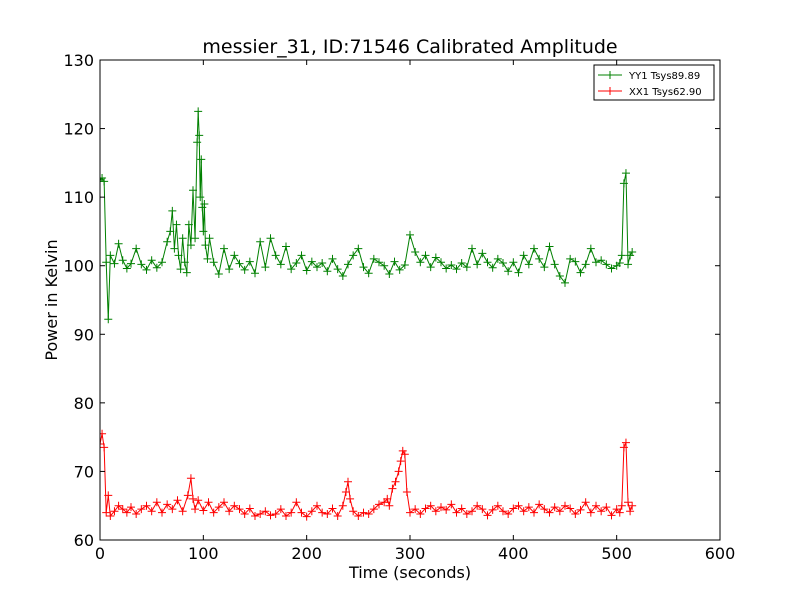  What do you see at coordinates (84, 540) in the screenshot?
I see `y-tick-label: 60` at bounding box center [84, 540].